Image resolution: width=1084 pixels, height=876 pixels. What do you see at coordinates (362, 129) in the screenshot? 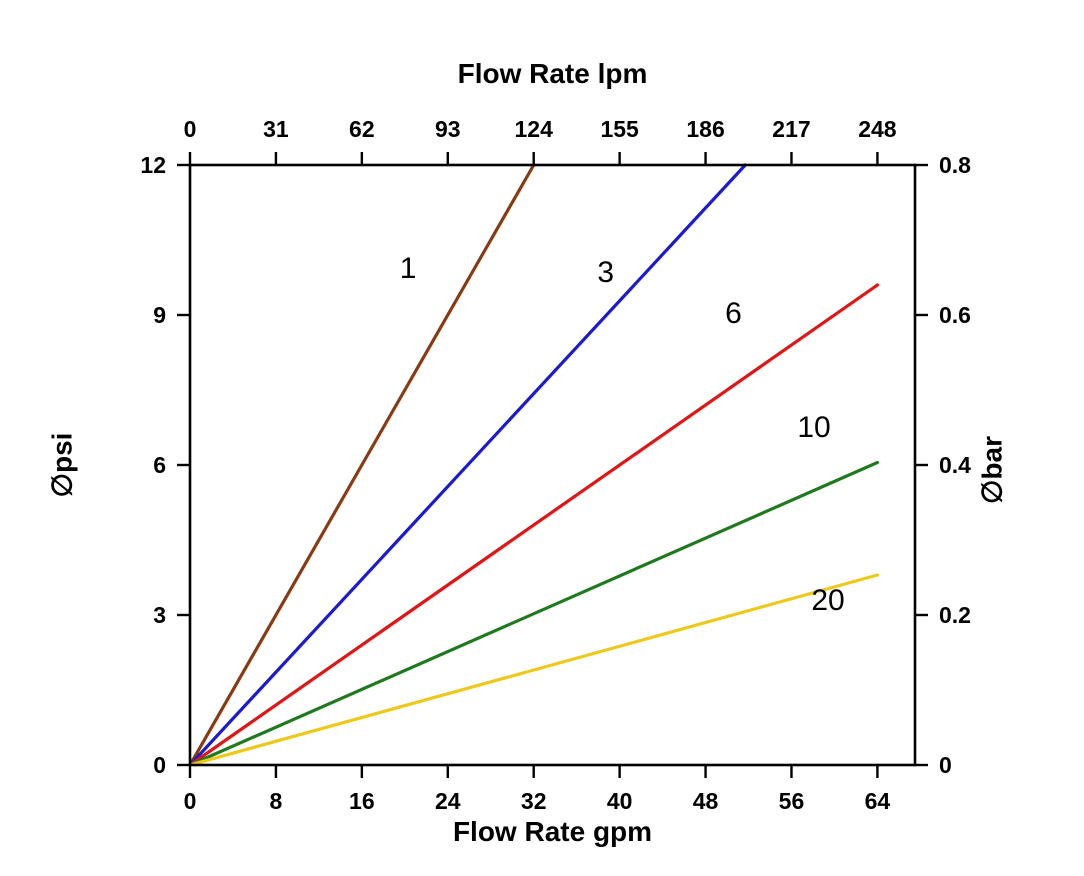
I see `x-tick-label-top: 62` at bounding box center [362, 129].